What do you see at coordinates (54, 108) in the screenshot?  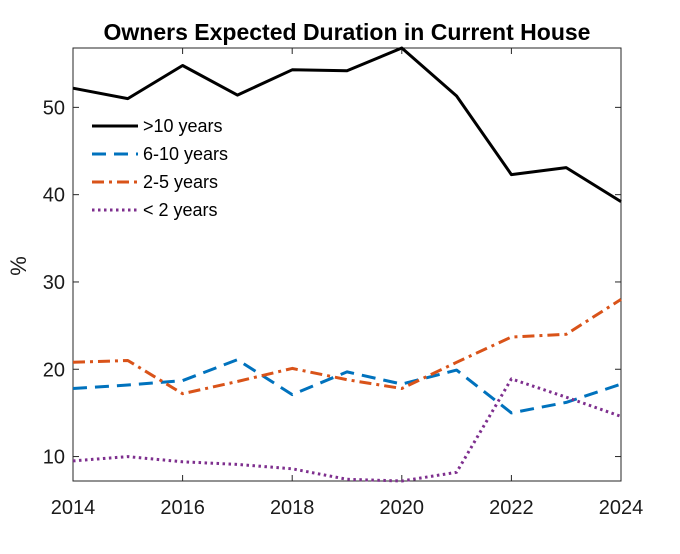 I see `y-tick-label: 50` at bounding box center [54, 108].